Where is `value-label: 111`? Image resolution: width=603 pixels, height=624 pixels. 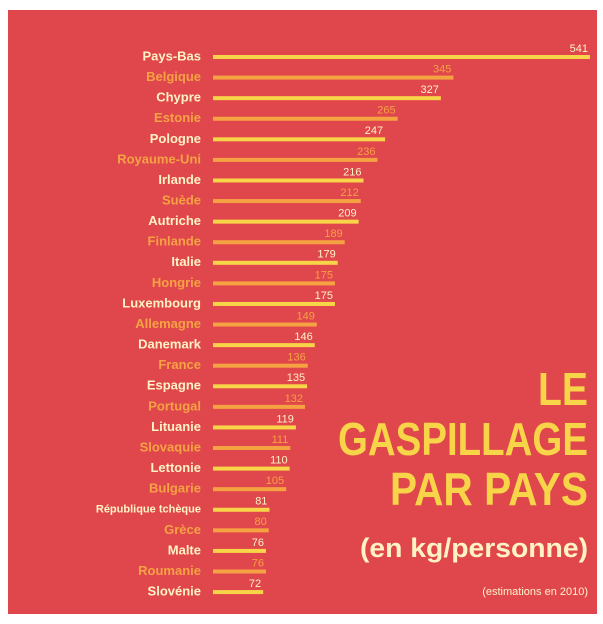
value-label: 111 is located at coordinates (280, 440).